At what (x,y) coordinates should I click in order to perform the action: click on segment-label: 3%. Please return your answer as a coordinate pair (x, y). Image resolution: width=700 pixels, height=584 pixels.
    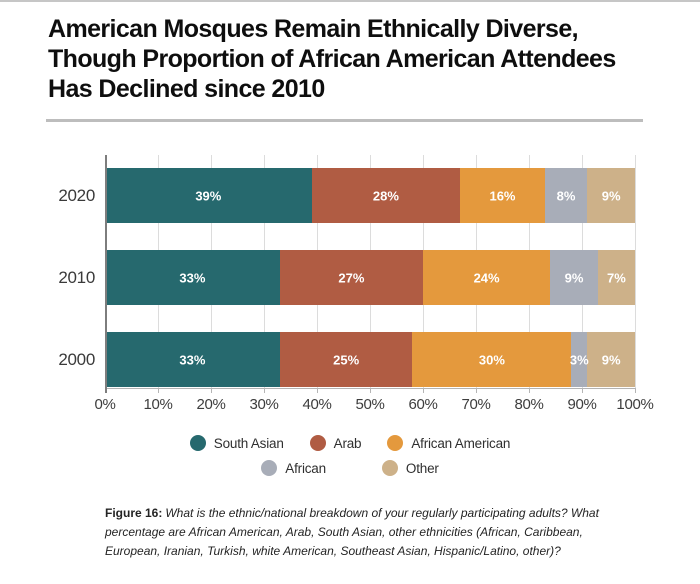
    Looking at the image, I should click on (579, 359).